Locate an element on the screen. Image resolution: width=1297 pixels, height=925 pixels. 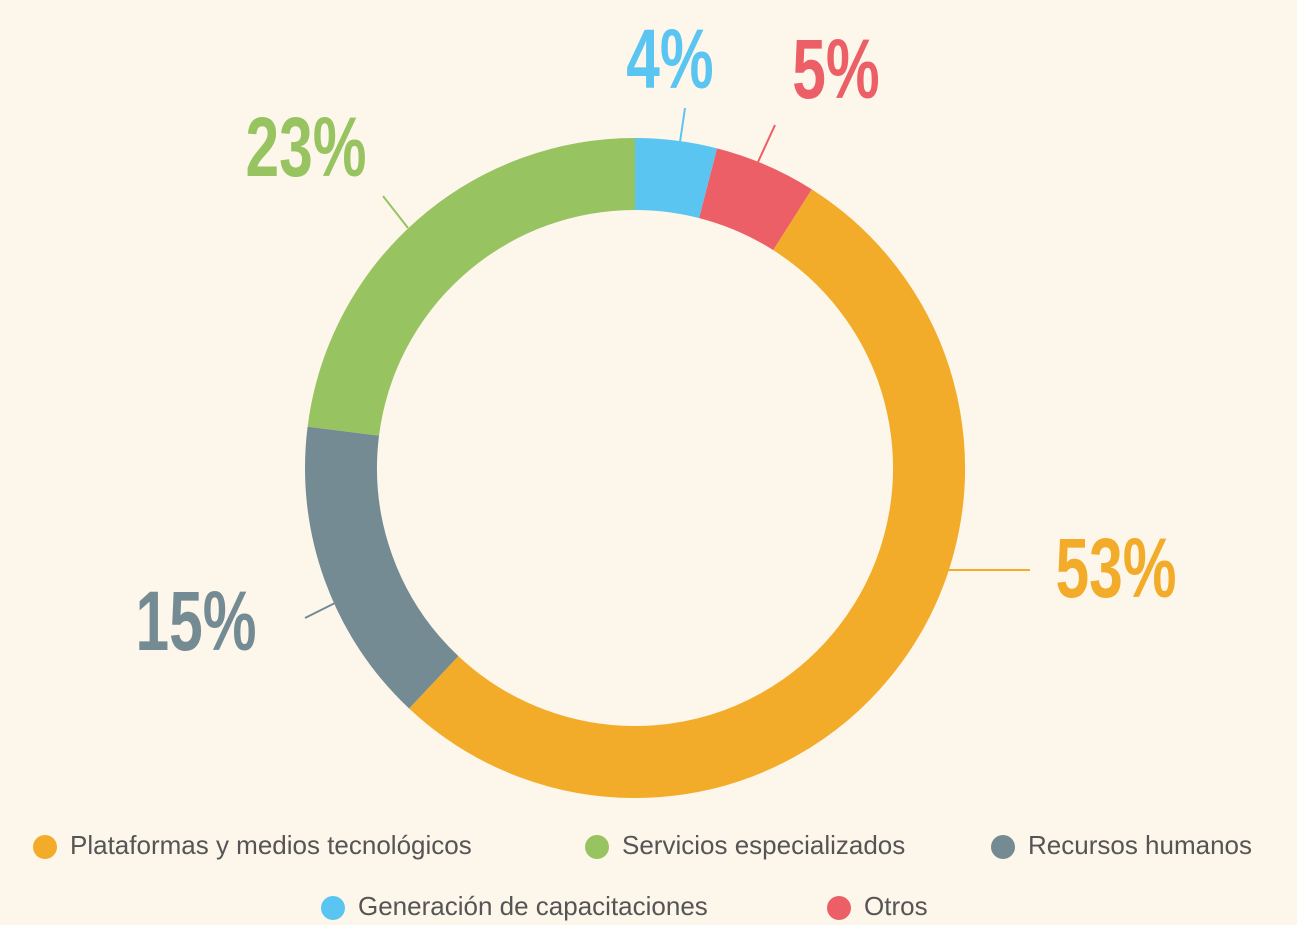
value-label: 4% is located at coordinates (669, 59).